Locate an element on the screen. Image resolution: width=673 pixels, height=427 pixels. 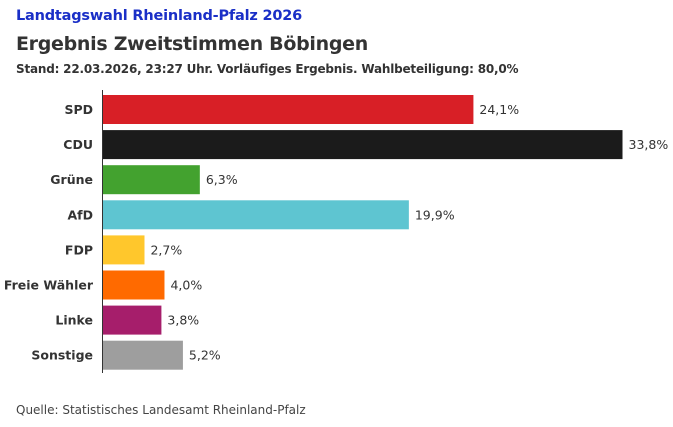
category-label: FDP is located at coordinates (79, 249).